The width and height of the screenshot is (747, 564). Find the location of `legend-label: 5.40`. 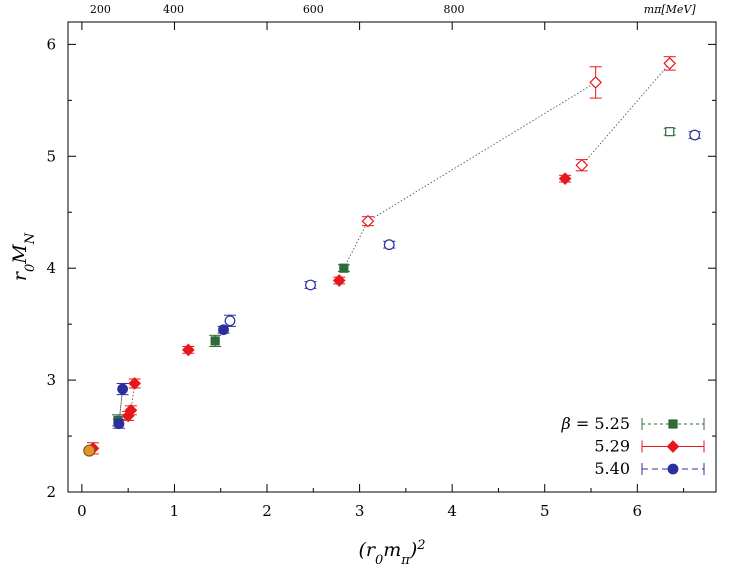

legend-label: 5.40 is located at coordinates (612, 468).